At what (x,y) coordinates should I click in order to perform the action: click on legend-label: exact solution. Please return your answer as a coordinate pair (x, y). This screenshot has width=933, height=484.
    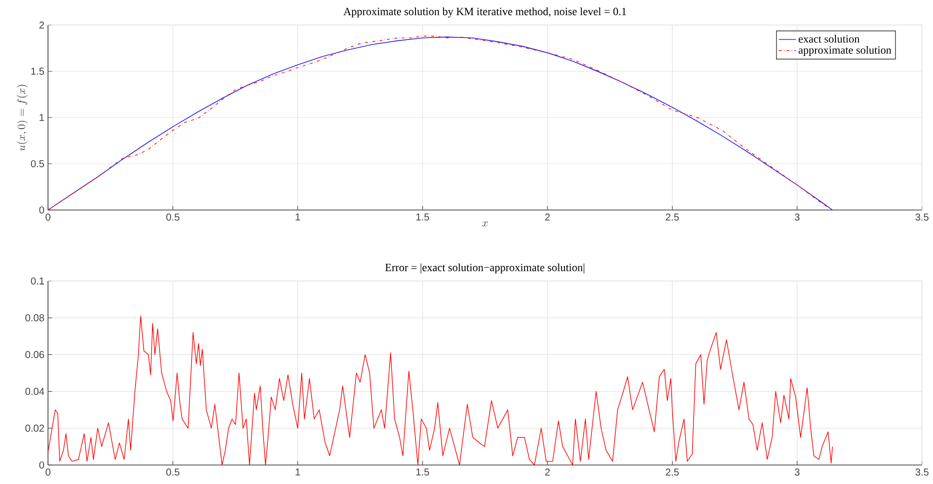
    Looking at the image, I should click on (829, 38).